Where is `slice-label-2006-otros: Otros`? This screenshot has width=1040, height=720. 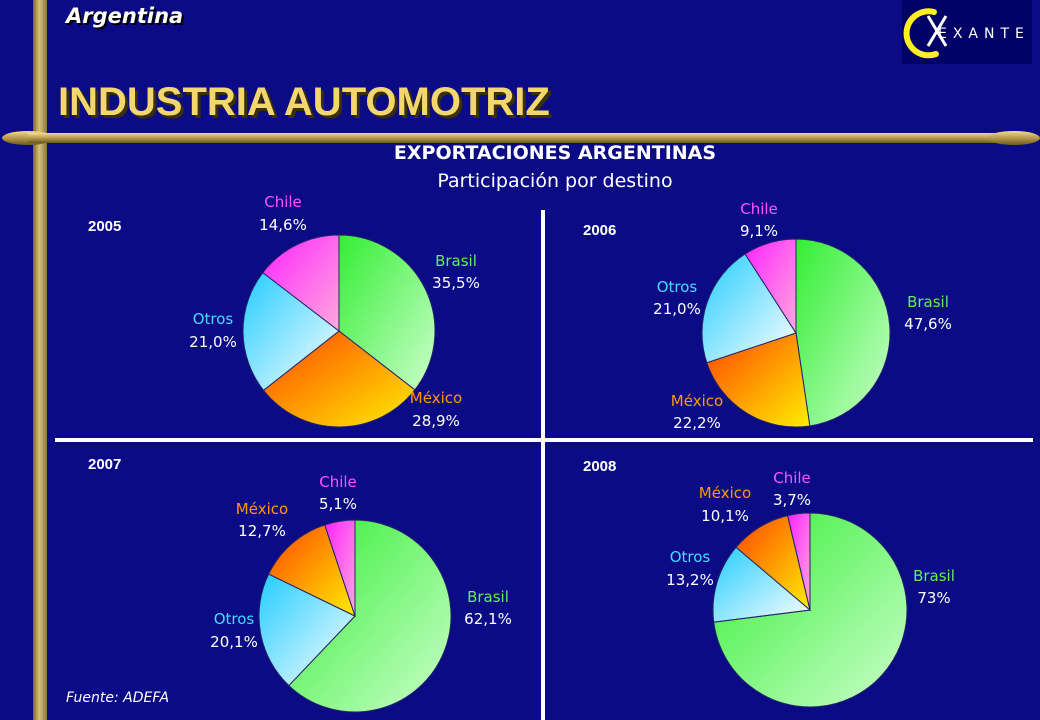 slice-label-2006-otros: Otros is located at coordinates (677, 287).